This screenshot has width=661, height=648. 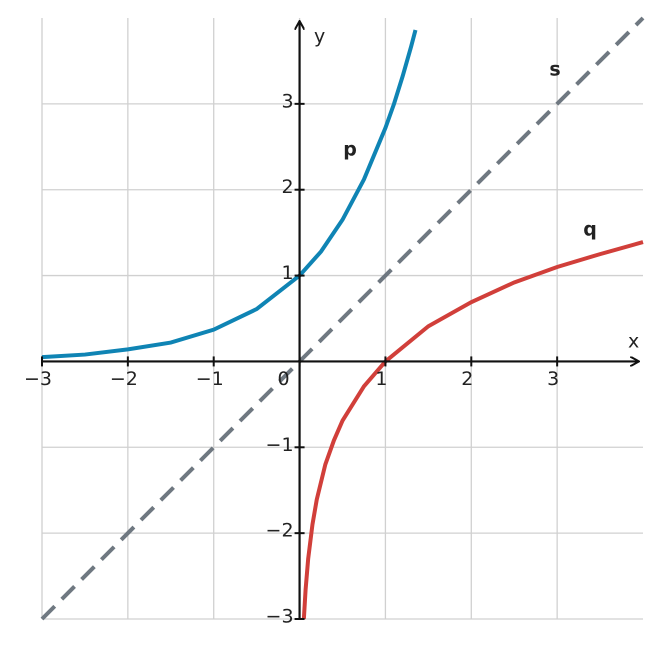 I want to click on y-tick-label: −3, so click(x=280, y=617).